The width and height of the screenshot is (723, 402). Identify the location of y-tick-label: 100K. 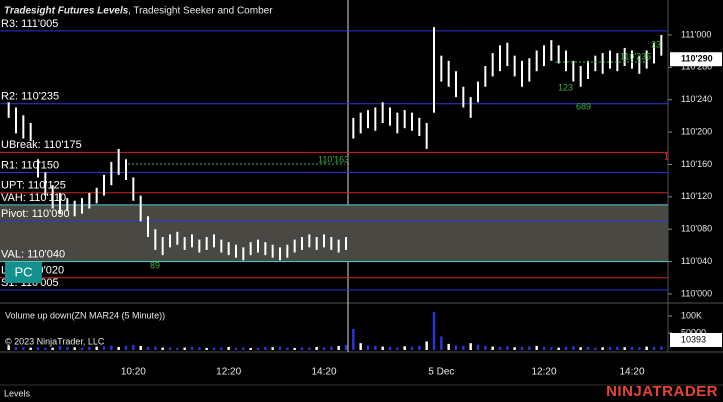
(691, 315).